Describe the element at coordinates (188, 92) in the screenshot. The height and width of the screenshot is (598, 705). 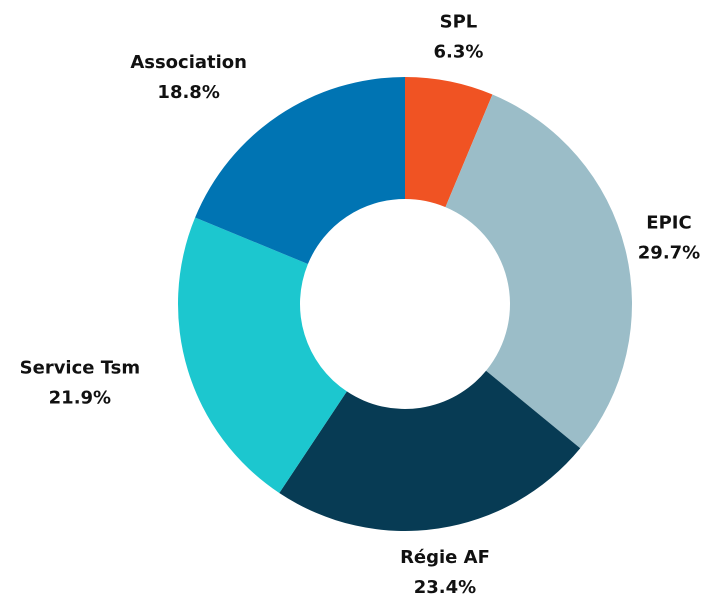
I see `slice-value-label: 18.8%` at that location.